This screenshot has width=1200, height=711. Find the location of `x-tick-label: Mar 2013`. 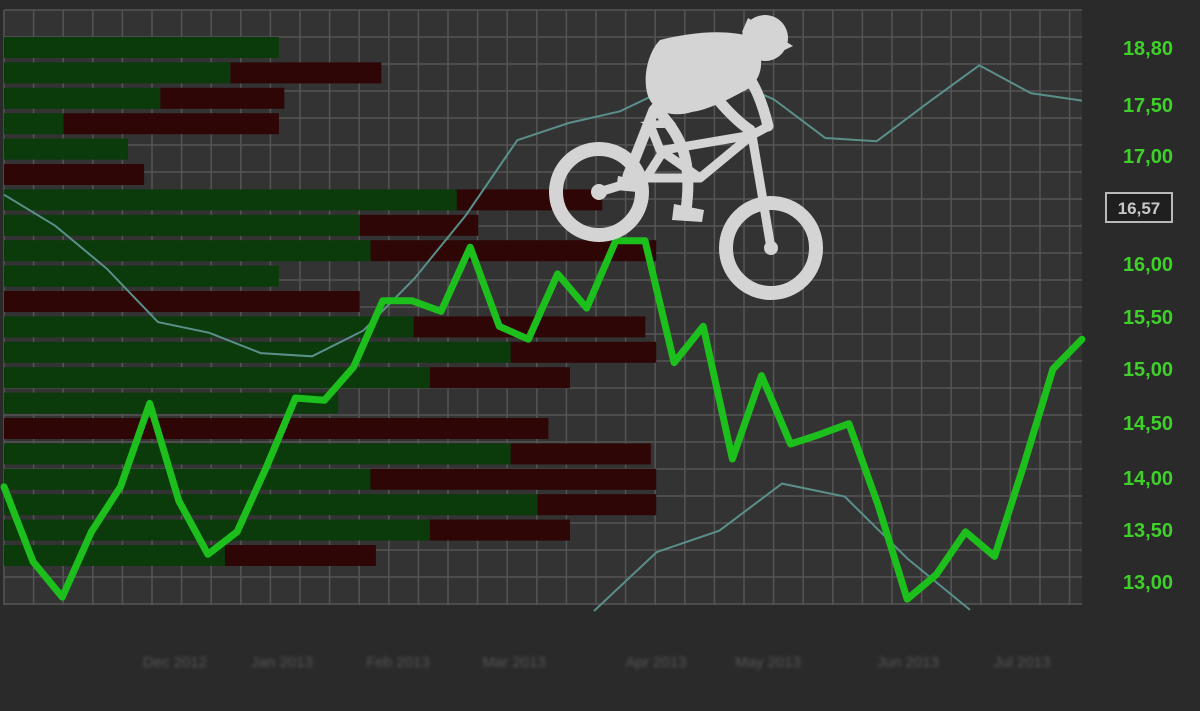

x-tick-label: Mar 2013 is located at coordinates (513, 662).